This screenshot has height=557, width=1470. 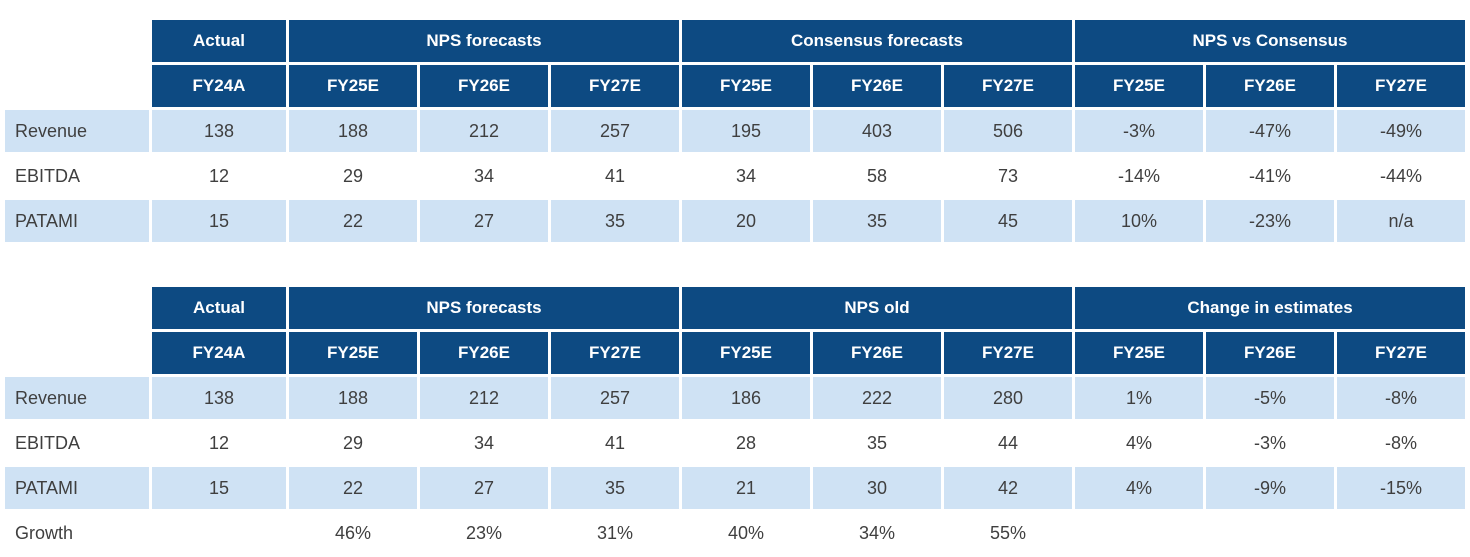 I want to click on table-row-ebitda: EBITDA 12 29 34 41 34 58 73 -14% -41% -44%, so click(x=735, y=176).